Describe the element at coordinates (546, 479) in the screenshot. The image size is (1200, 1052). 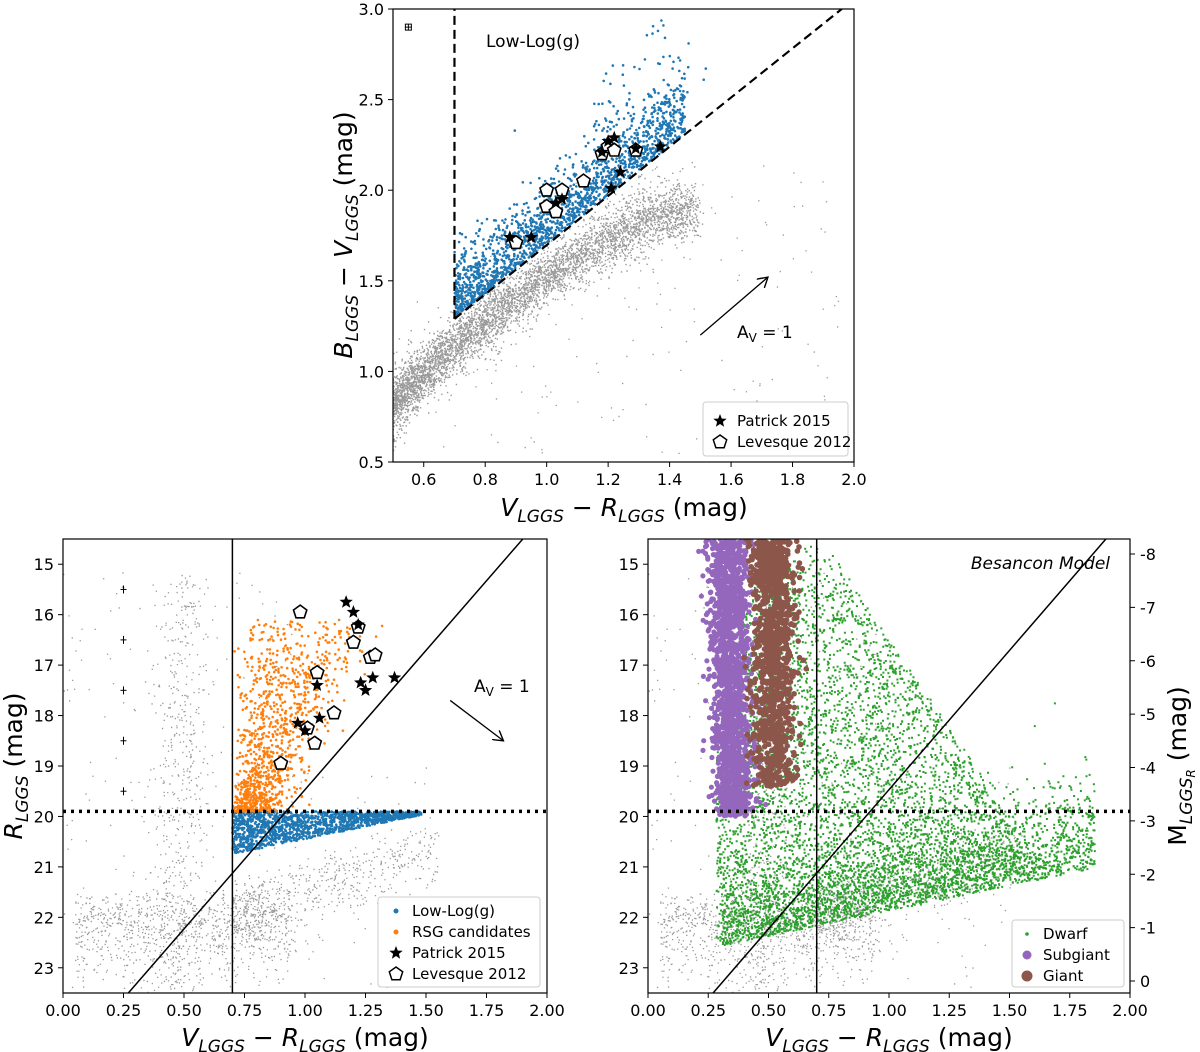
I see `x-tick-label: 1.0` at that location.